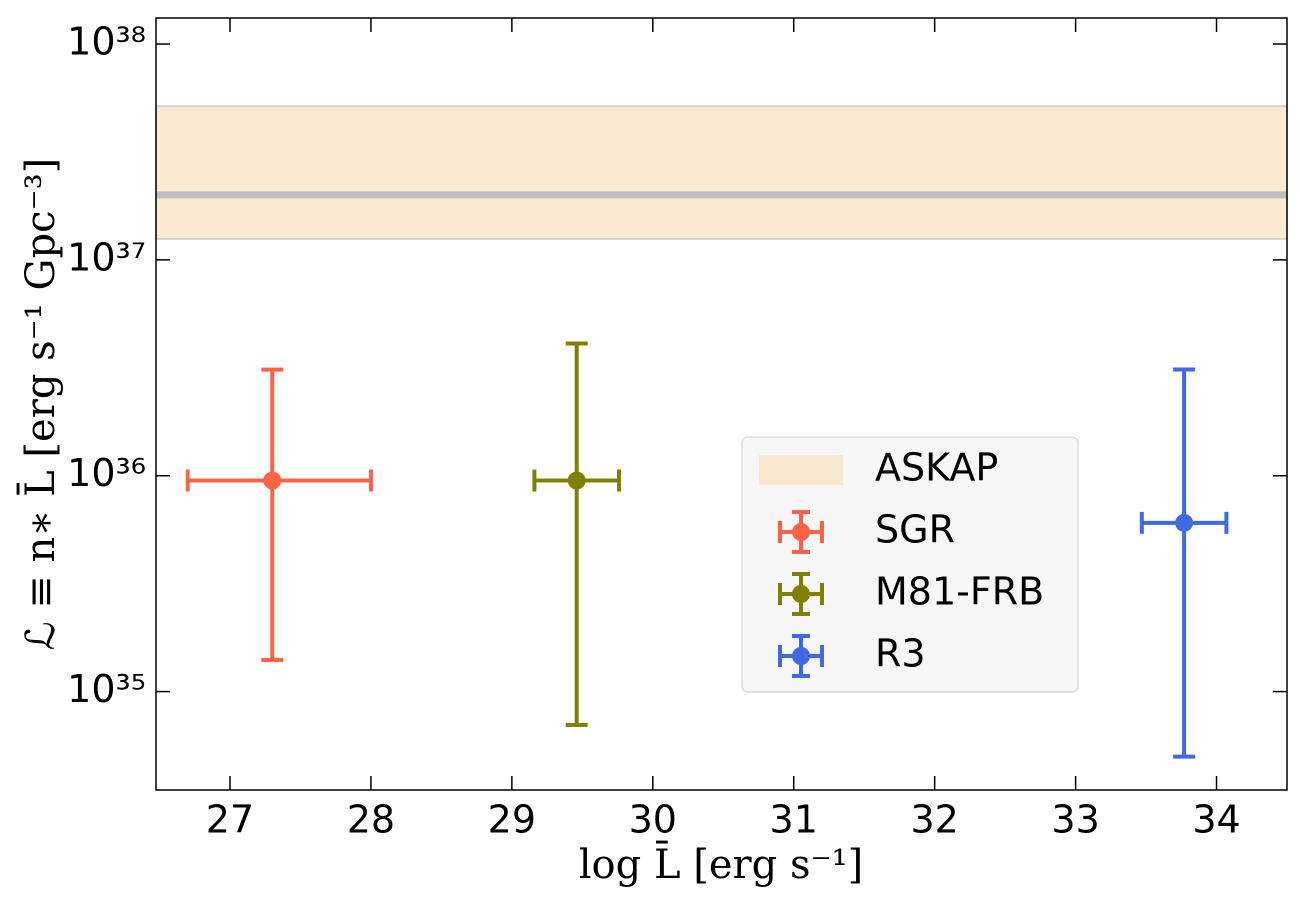 The height and width of the screenshot is (900, 1300). Describe the element at coordinates (230, 820) in the screenshot. I see `x-tick-label: 27` at that location.